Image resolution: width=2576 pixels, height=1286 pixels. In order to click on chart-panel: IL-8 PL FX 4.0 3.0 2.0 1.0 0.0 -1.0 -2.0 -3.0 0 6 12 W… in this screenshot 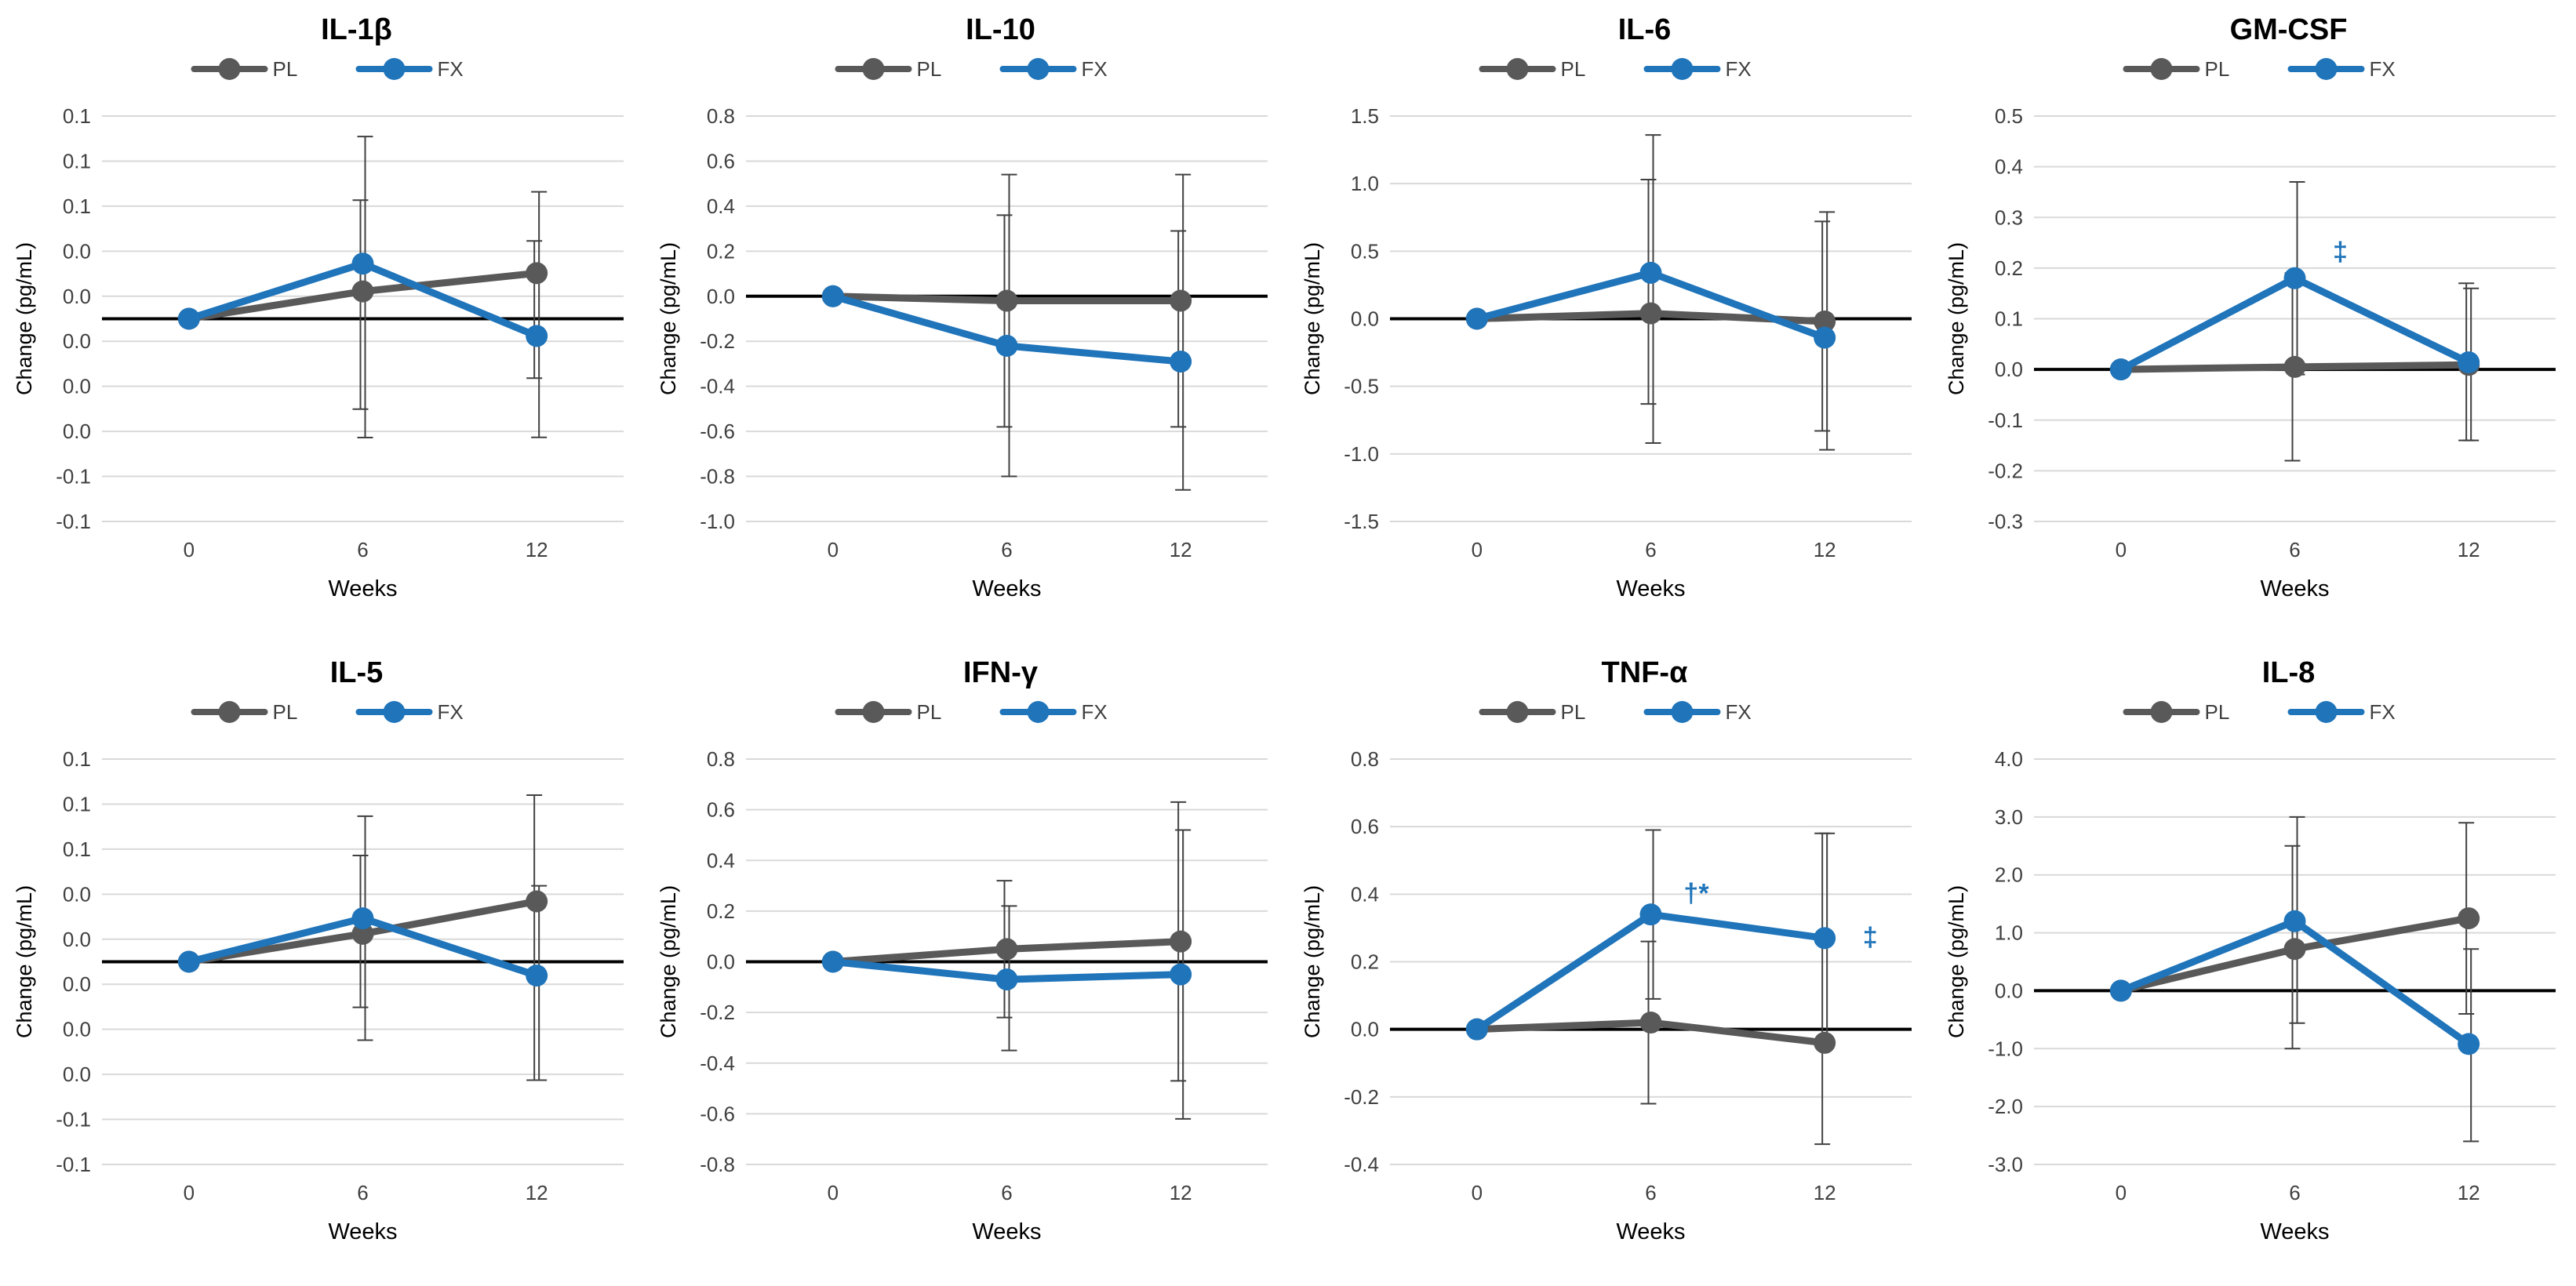, I will do `click(2250, 950)`.